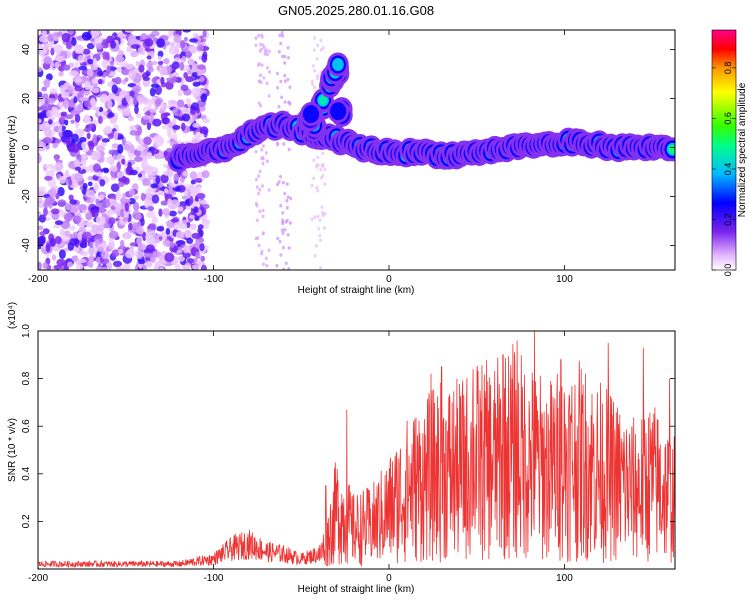 The width and height of the screenshot is (750, 600). Describe the element at coordinates (26, 378) in the screenshot. I see `y-tick-label: 0.8` at that location.